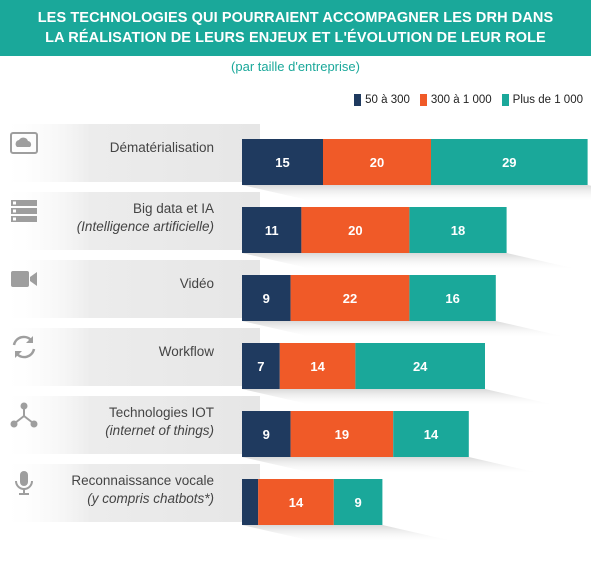 This screenshot has width=591, height=561. I want to click on value-label-series-1: 11, so click(272, 230).